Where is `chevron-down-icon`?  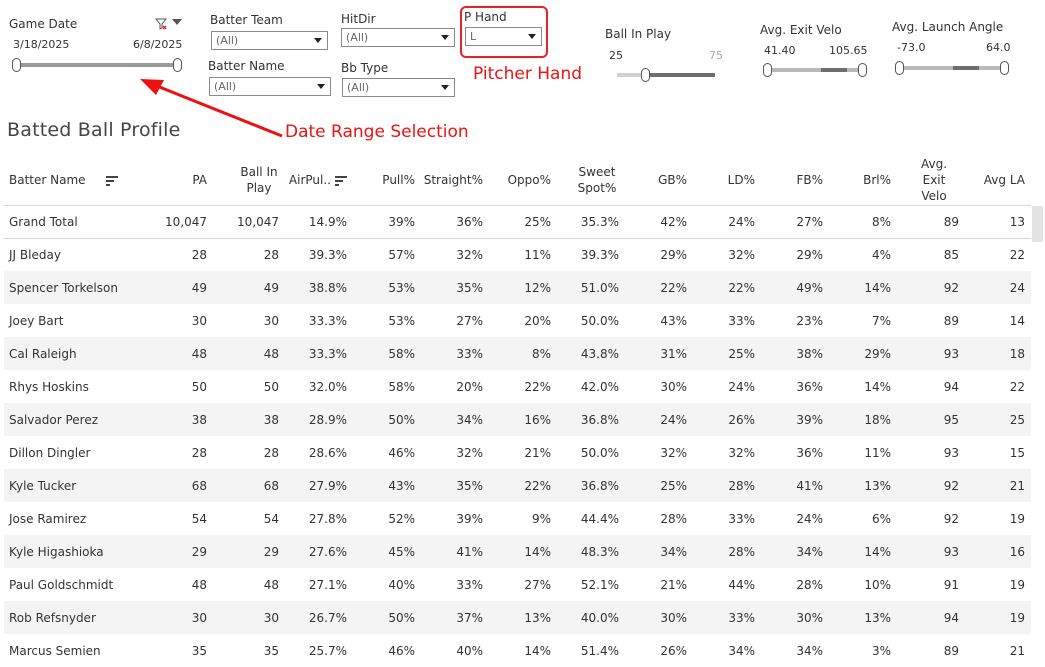
chevron-down-icon is located at coordinates (318, 40).